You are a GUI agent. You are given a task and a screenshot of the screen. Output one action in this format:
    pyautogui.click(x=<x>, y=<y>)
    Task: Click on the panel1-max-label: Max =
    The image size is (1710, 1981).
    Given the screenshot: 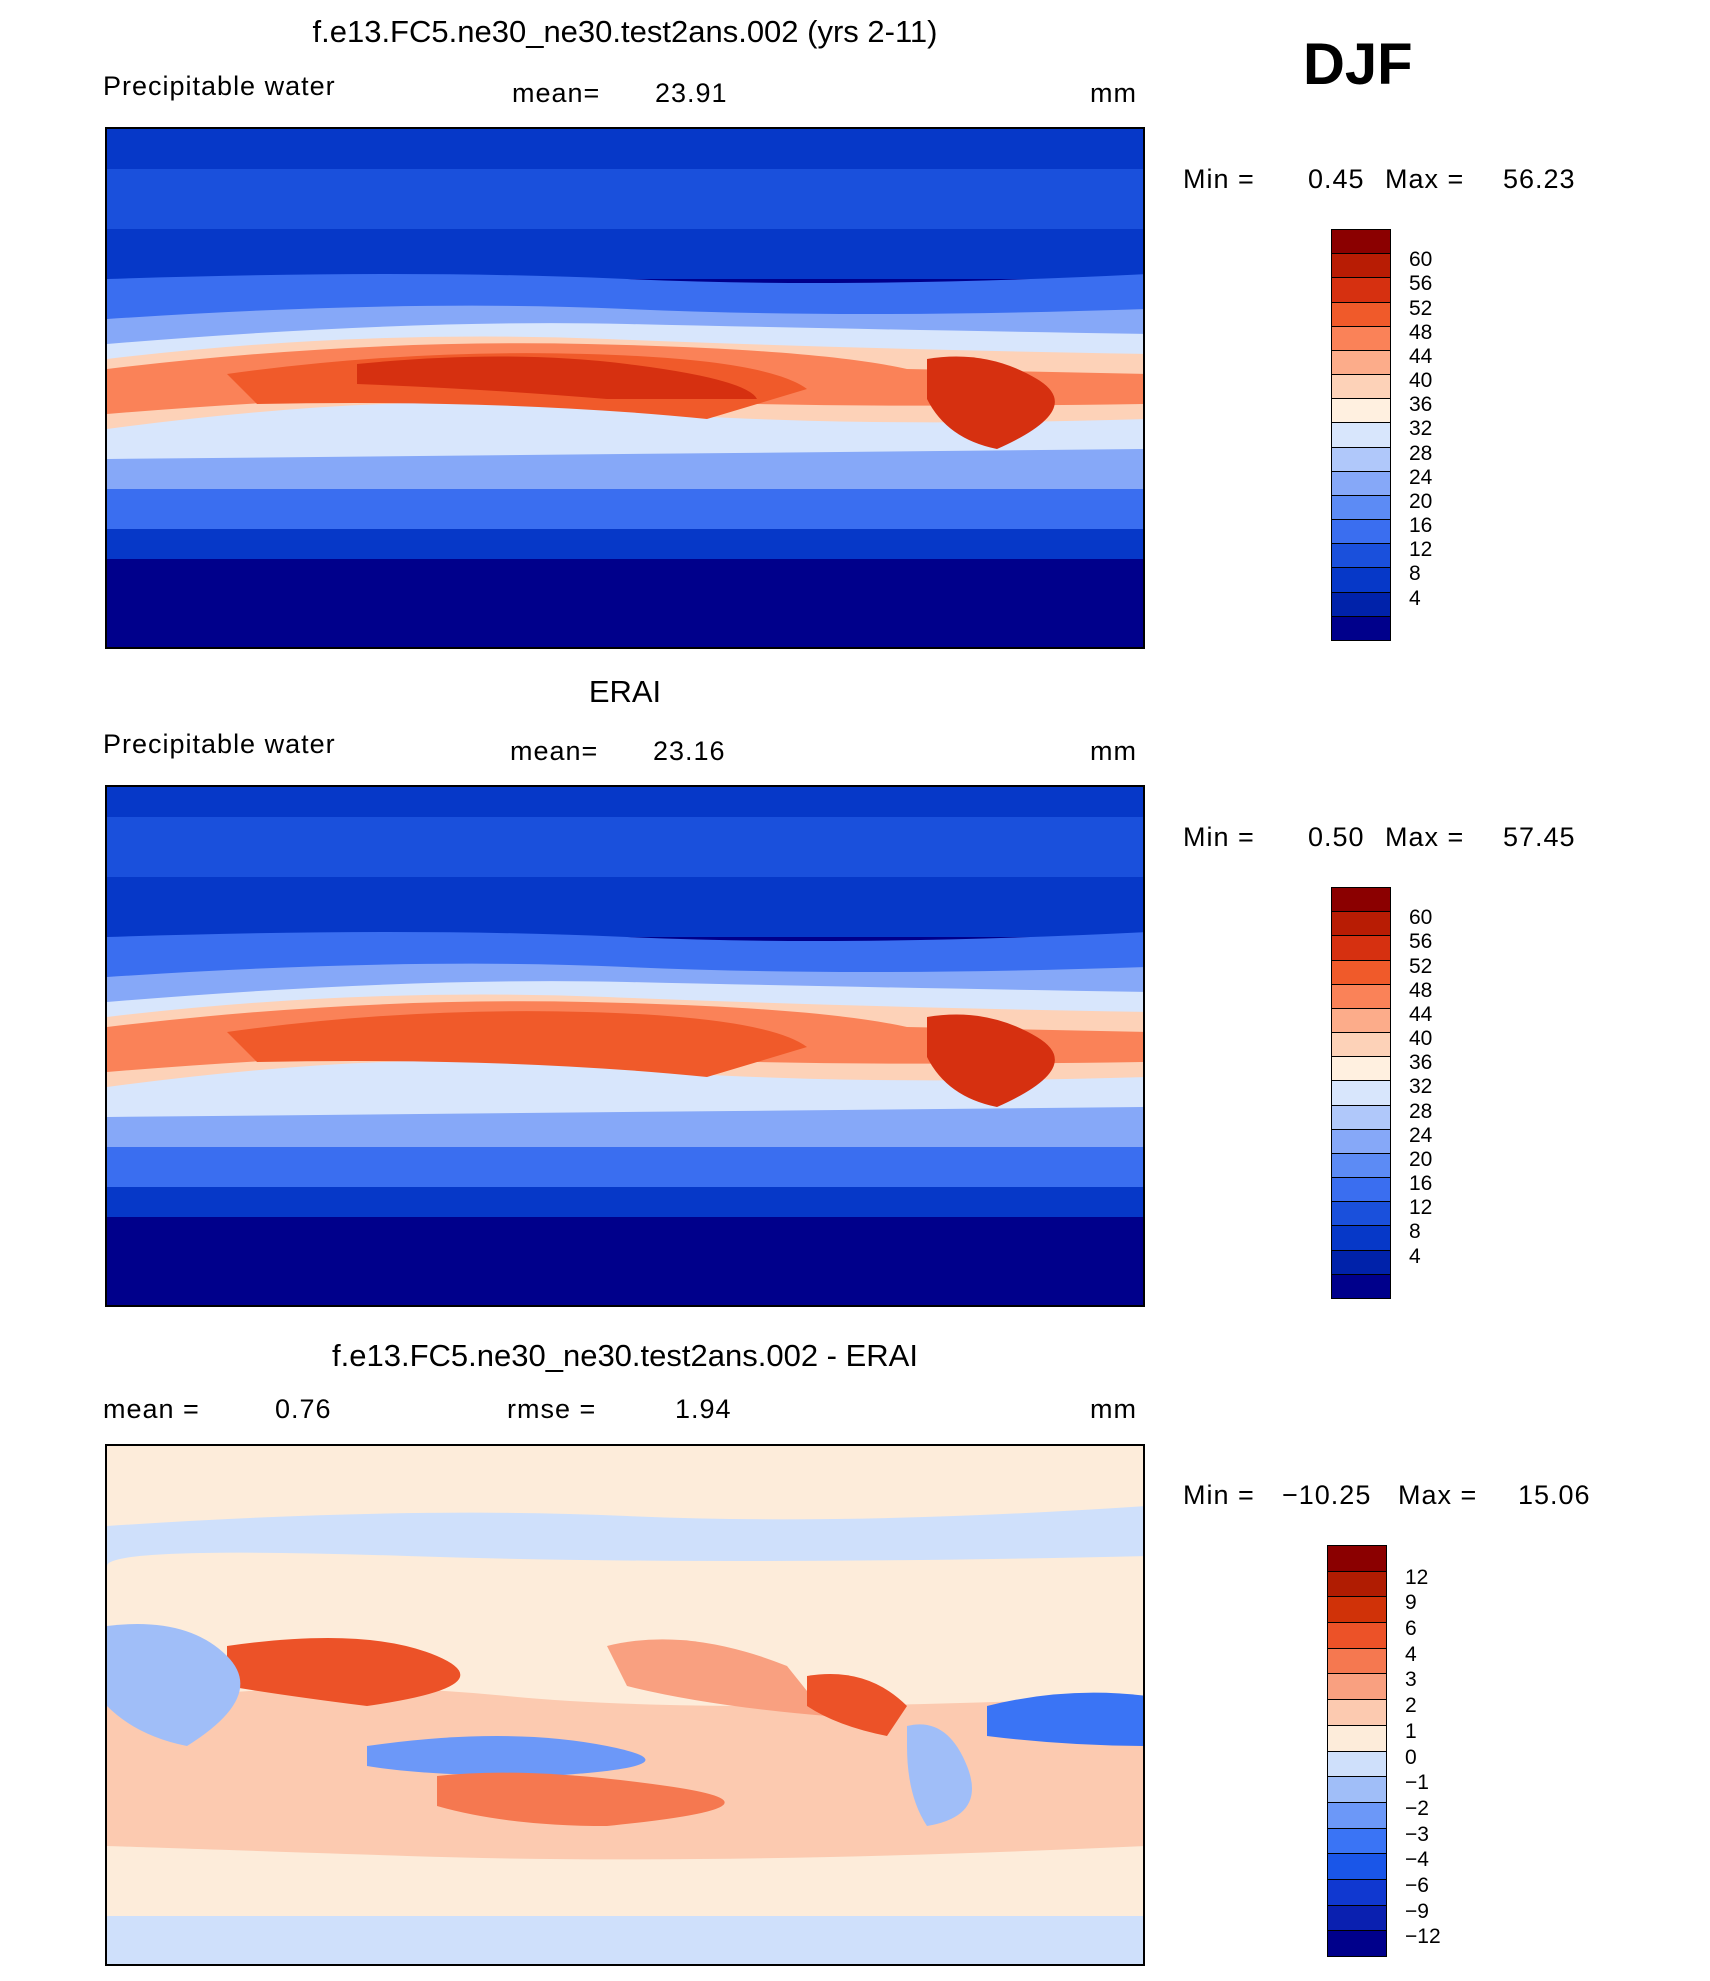 What is the action you would take?
    pyautogui.click(x=1425, y=179)
    